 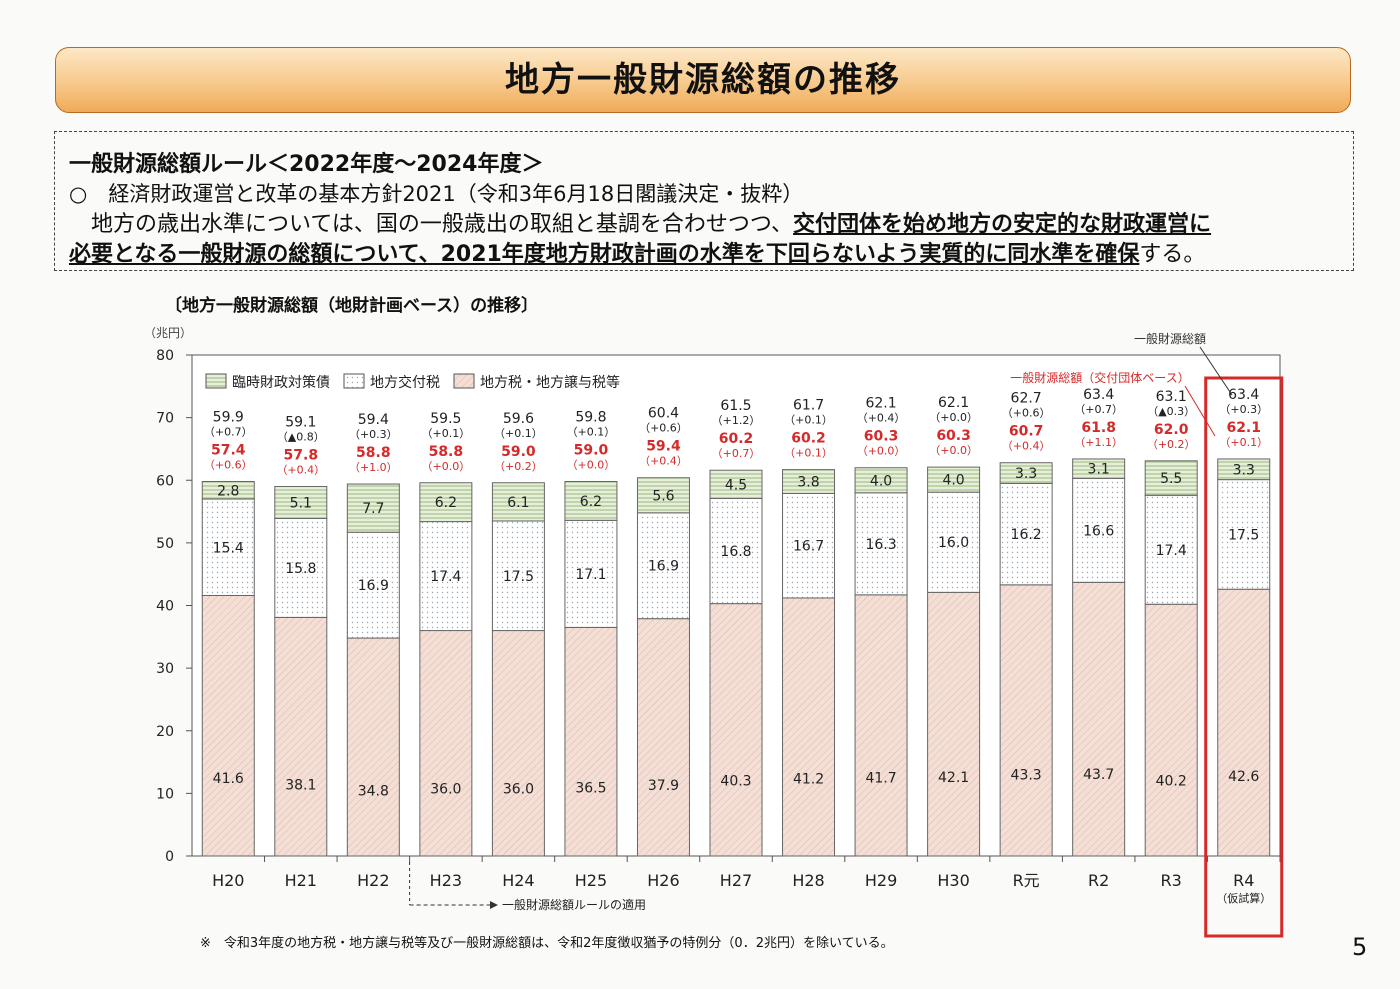 I want to click on bar-value-label: 16.6, so click(x=1098, y=531).